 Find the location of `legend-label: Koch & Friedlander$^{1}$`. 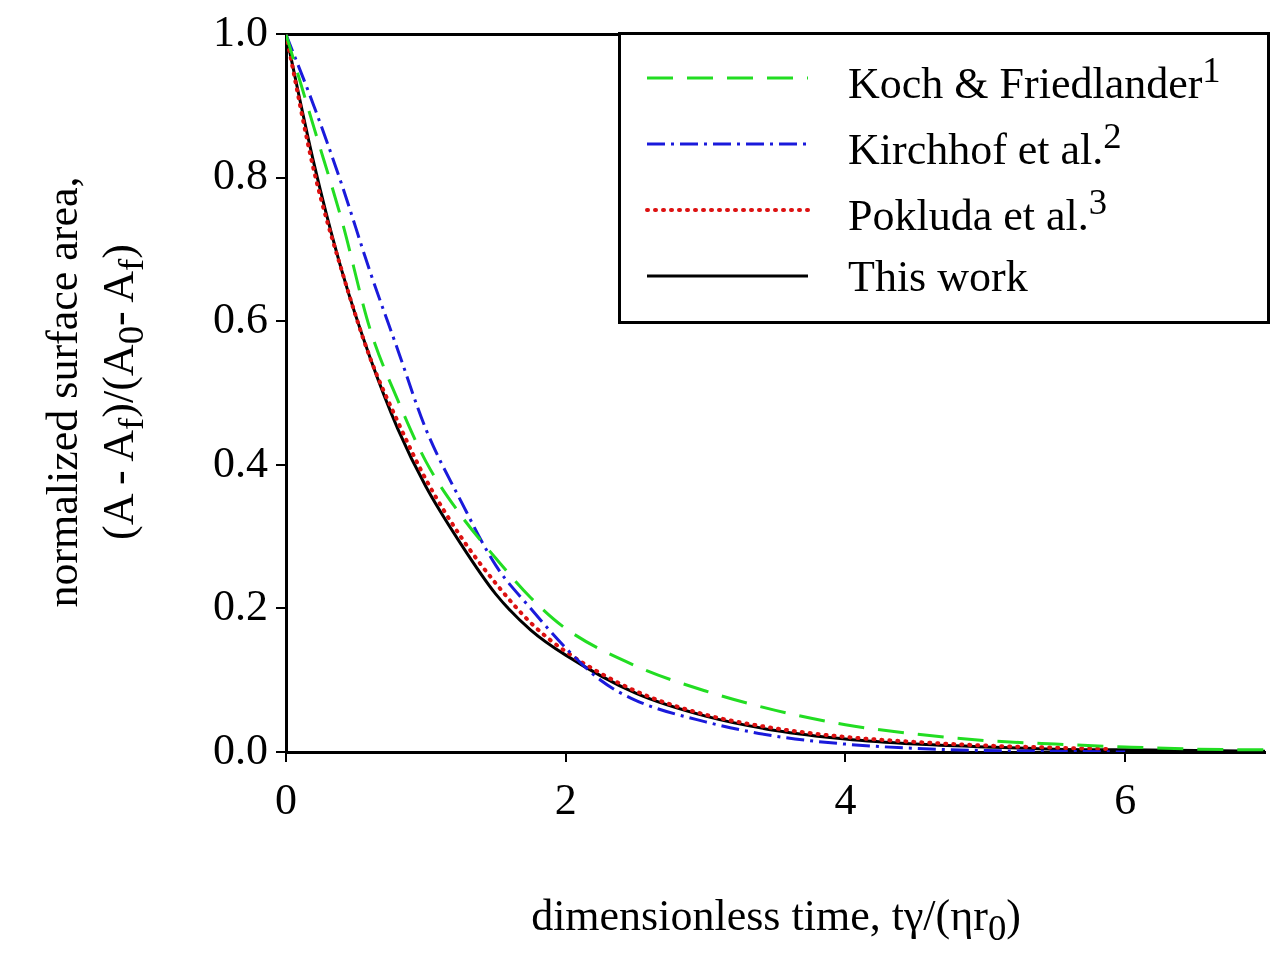

legend-label: Koch & Friedlander$^{1}$ is located at coordinates (1034, 78).